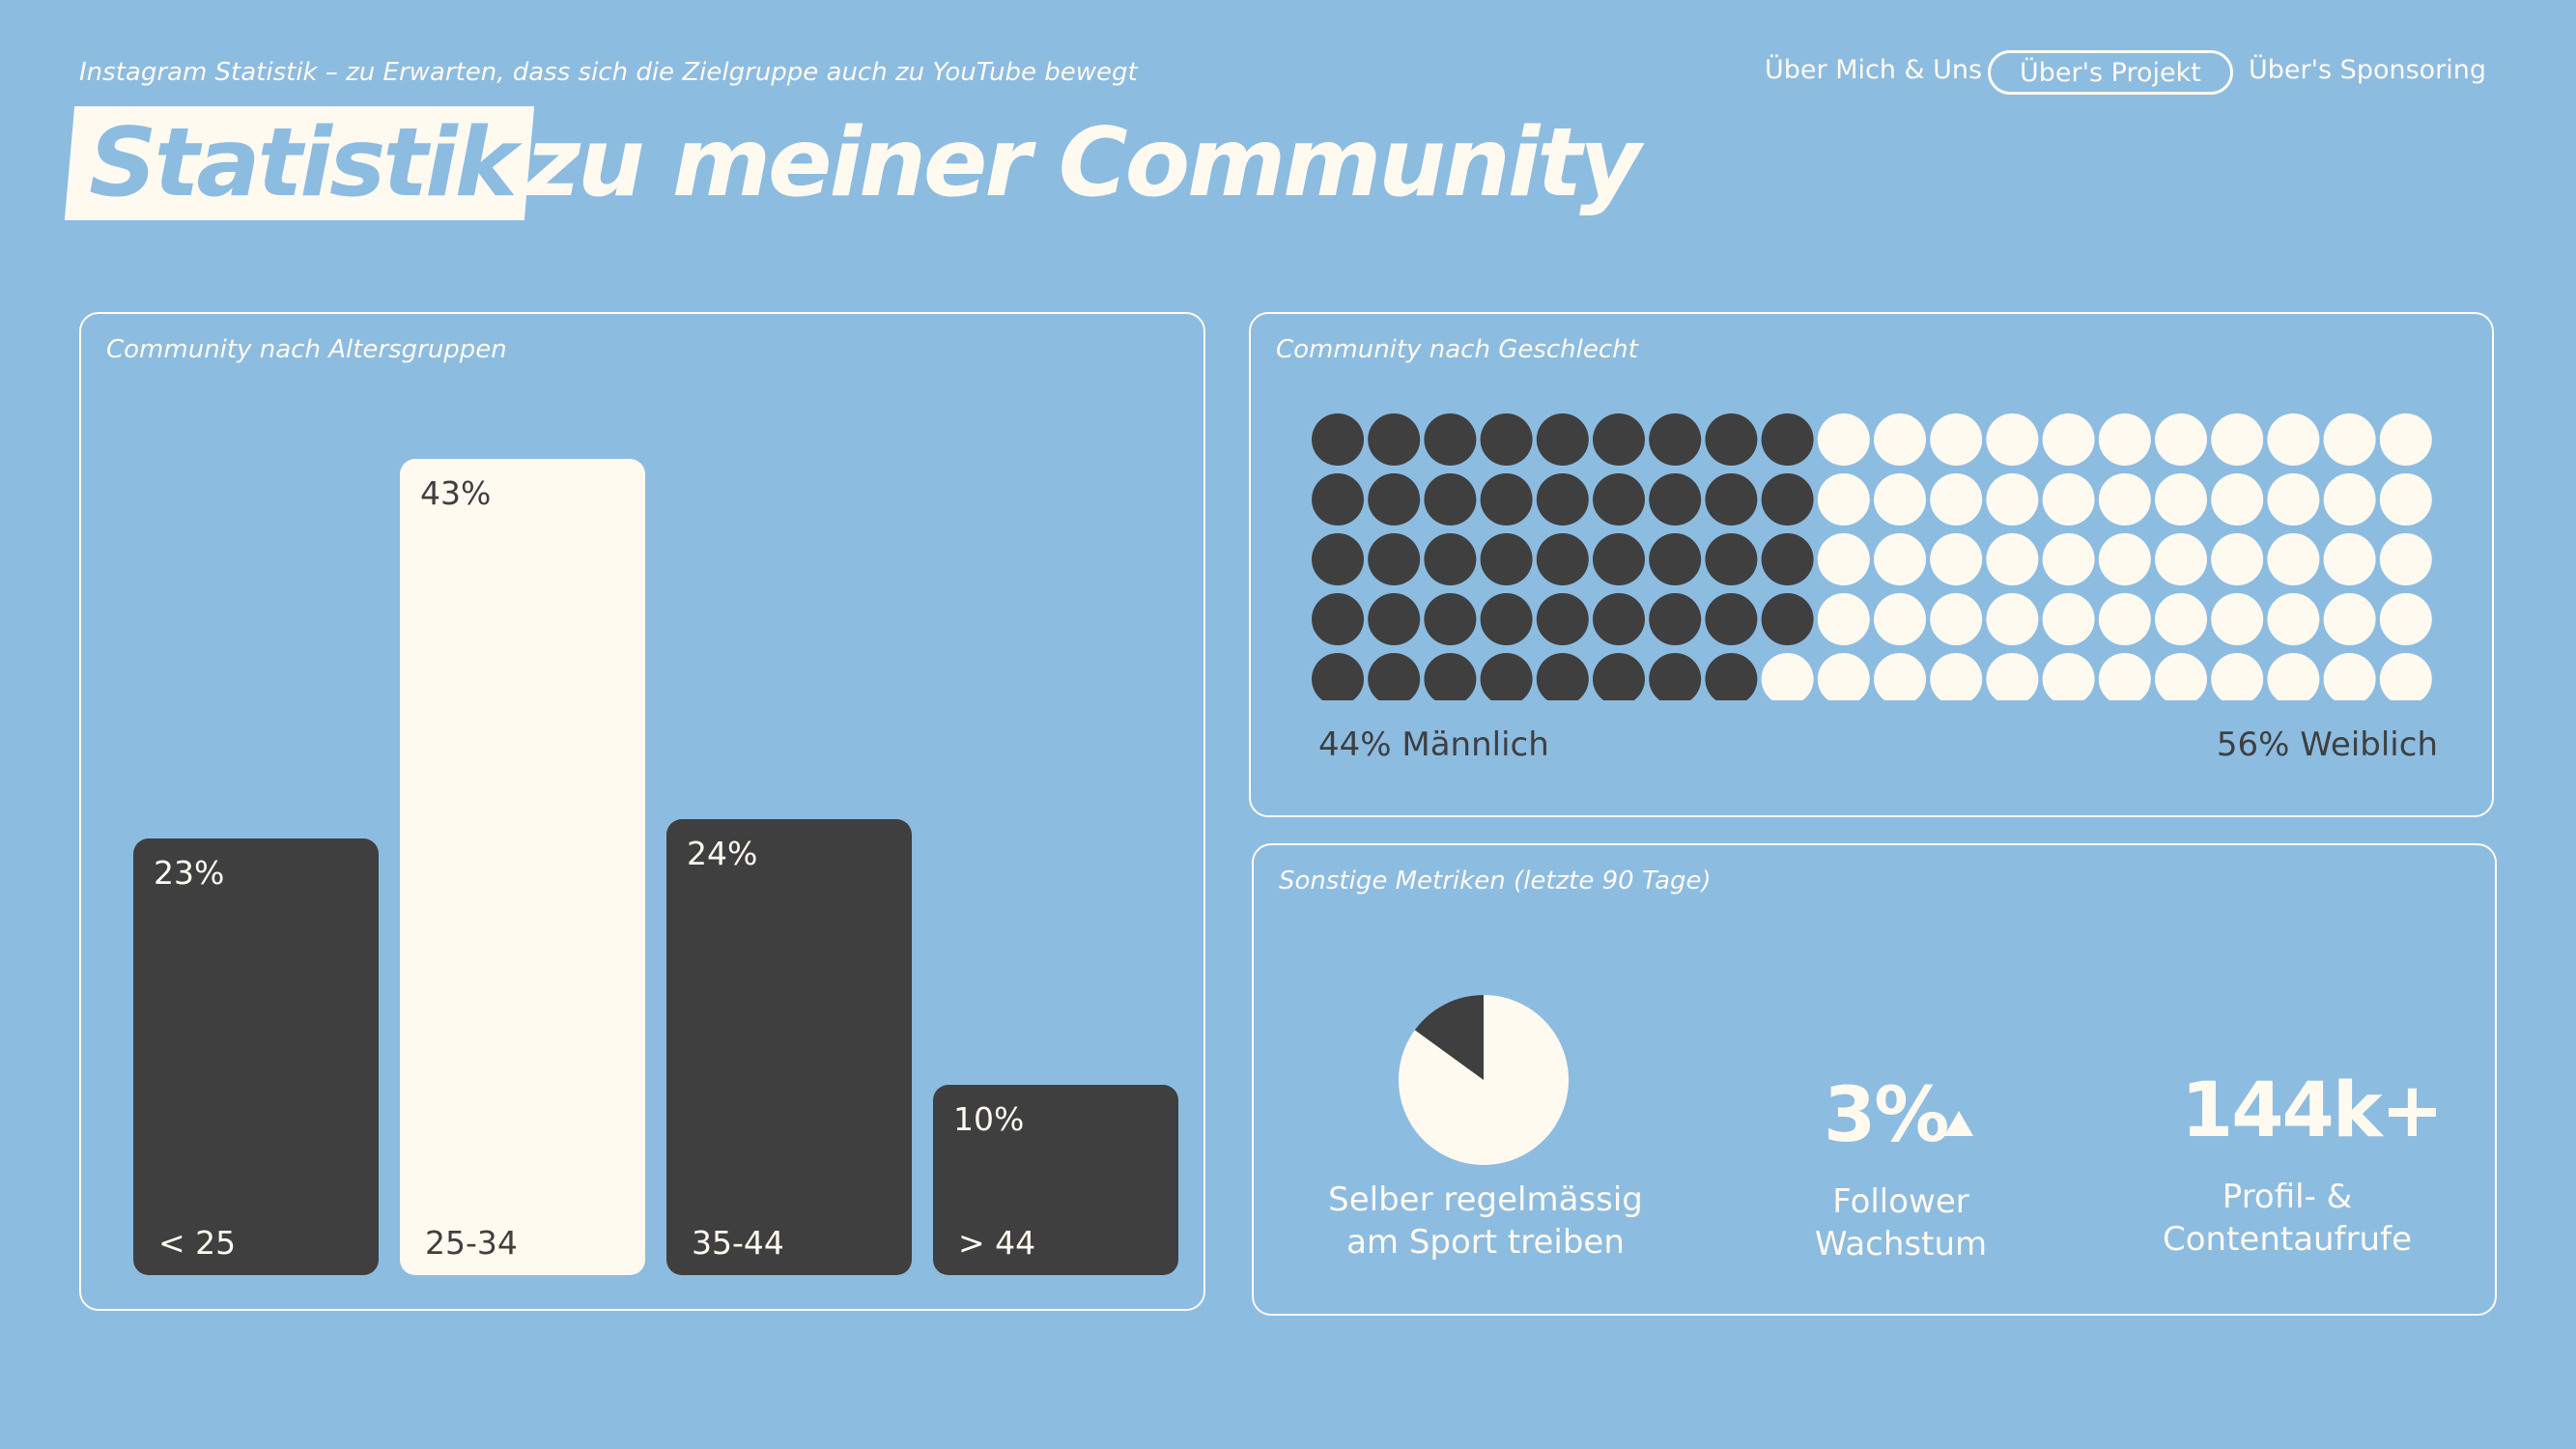 Image resolution: width=2576 pixels, height=1449 pixels. I want to click on age-chart-title: Community nach Altersgruppen, so click(306, 349).